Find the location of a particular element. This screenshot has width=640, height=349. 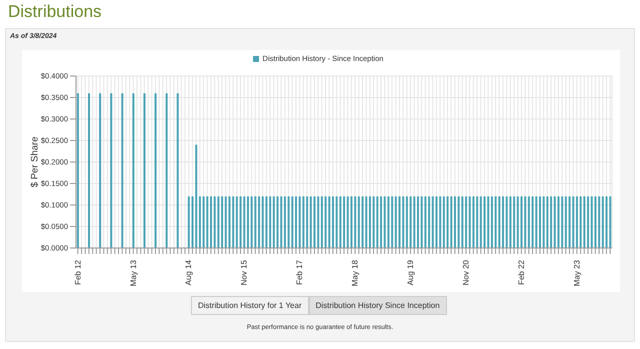

y-axis-title: $ Per Share is located at coordinates (34, 162).